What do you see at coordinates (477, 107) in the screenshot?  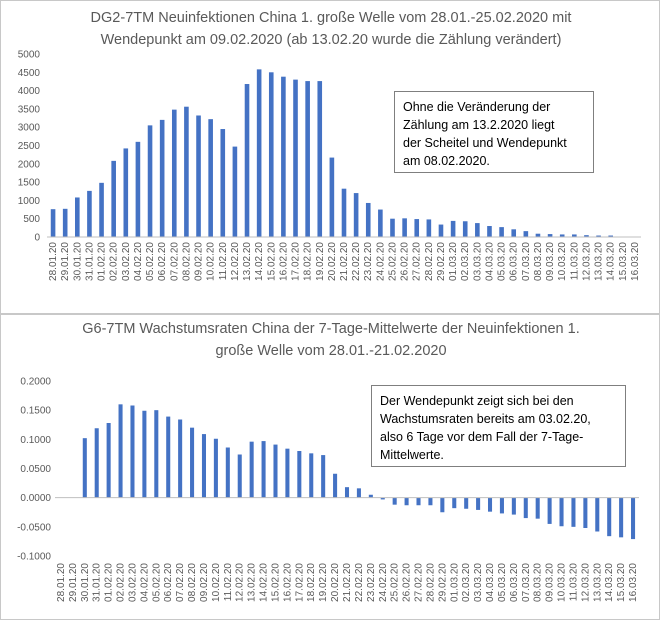 I see `annotation-top-line: Ohne die Veränderung der` at bounding box center [477, 107].